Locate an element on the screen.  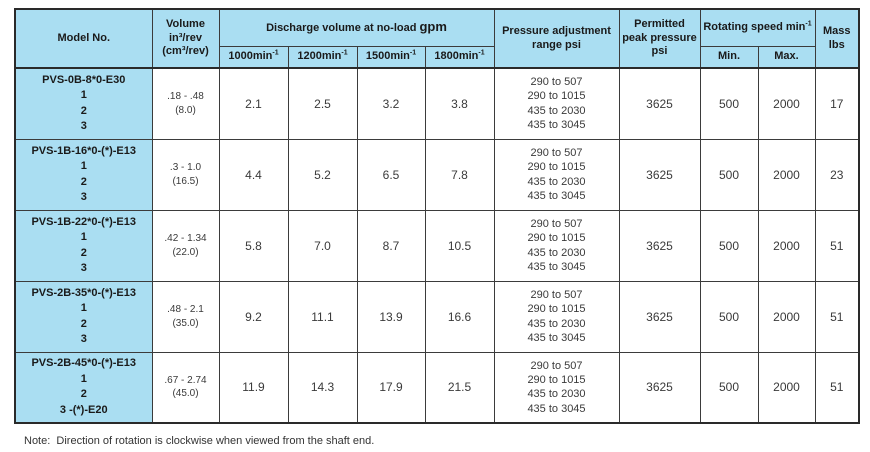
col-header-1000min: 1000min-1 is located at coordinates (253, 57).